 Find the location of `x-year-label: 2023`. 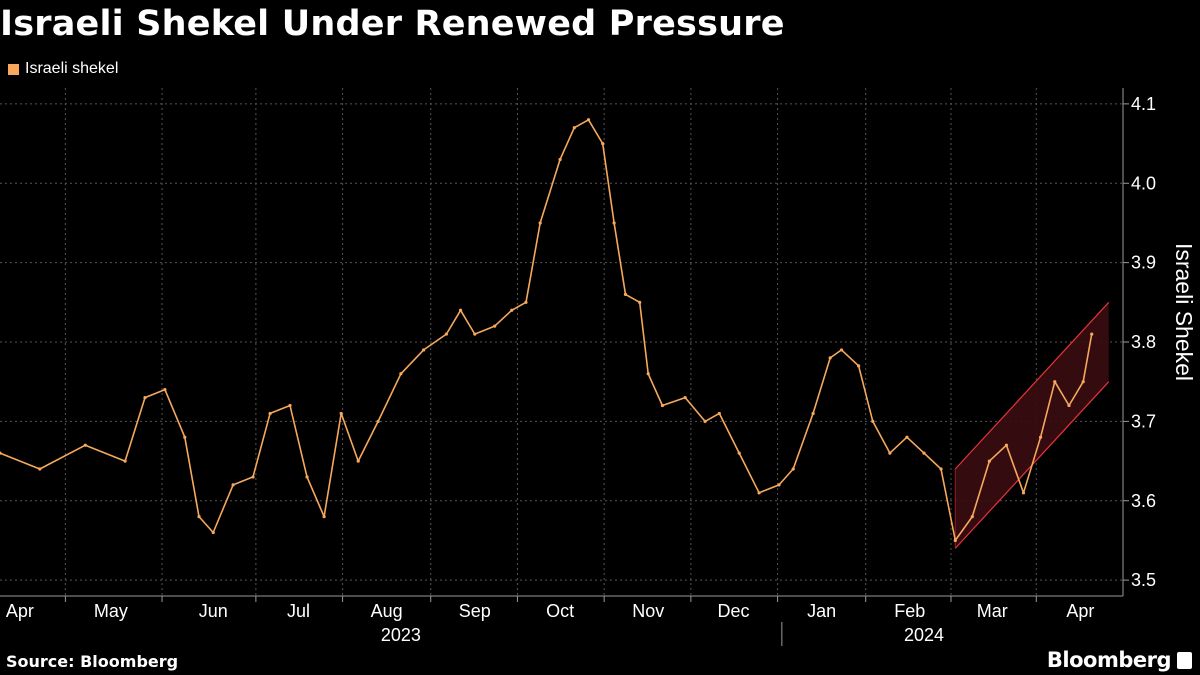

x-year-label: 2023 is located at coordinates (401, 635).